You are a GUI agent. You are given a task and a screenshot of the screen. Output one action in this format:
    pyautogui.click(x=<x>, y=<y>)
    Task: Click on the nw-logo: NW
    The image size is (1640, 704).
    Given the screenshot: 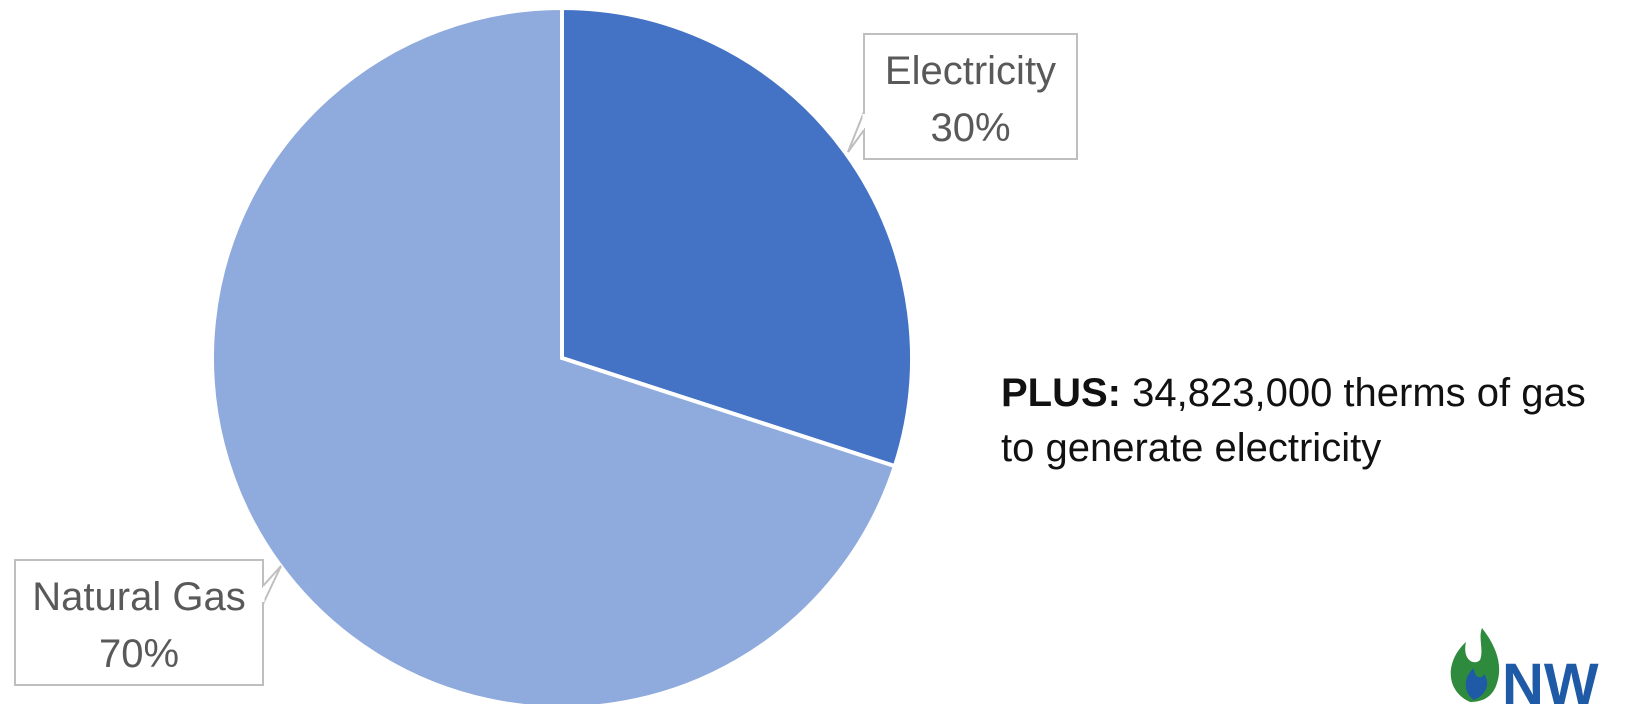 What is the action you would take?
    pyautogui.click(x=1524, y=666)
    